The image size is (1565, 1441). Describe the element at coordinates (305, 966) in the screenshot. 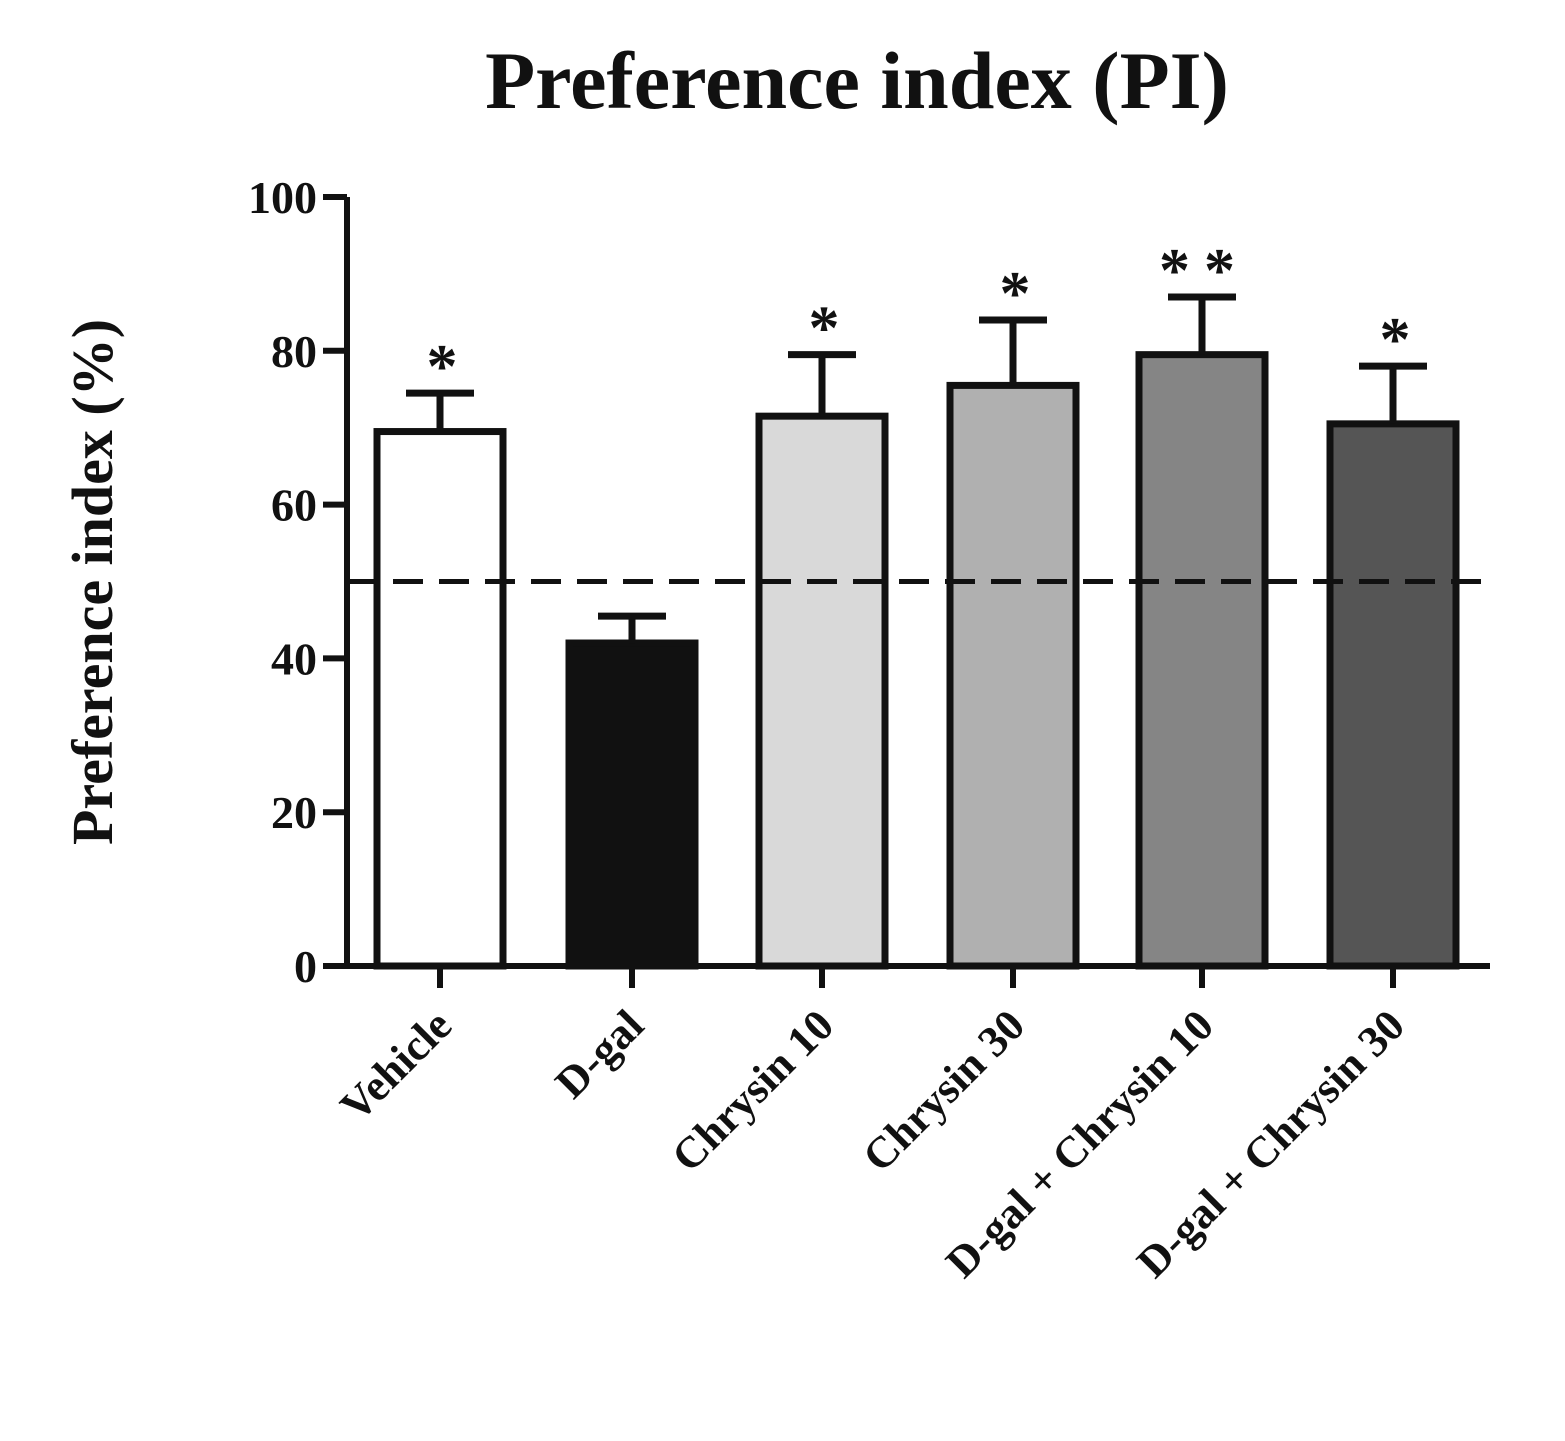

I see `y-tick-label-0: 0` at that location.